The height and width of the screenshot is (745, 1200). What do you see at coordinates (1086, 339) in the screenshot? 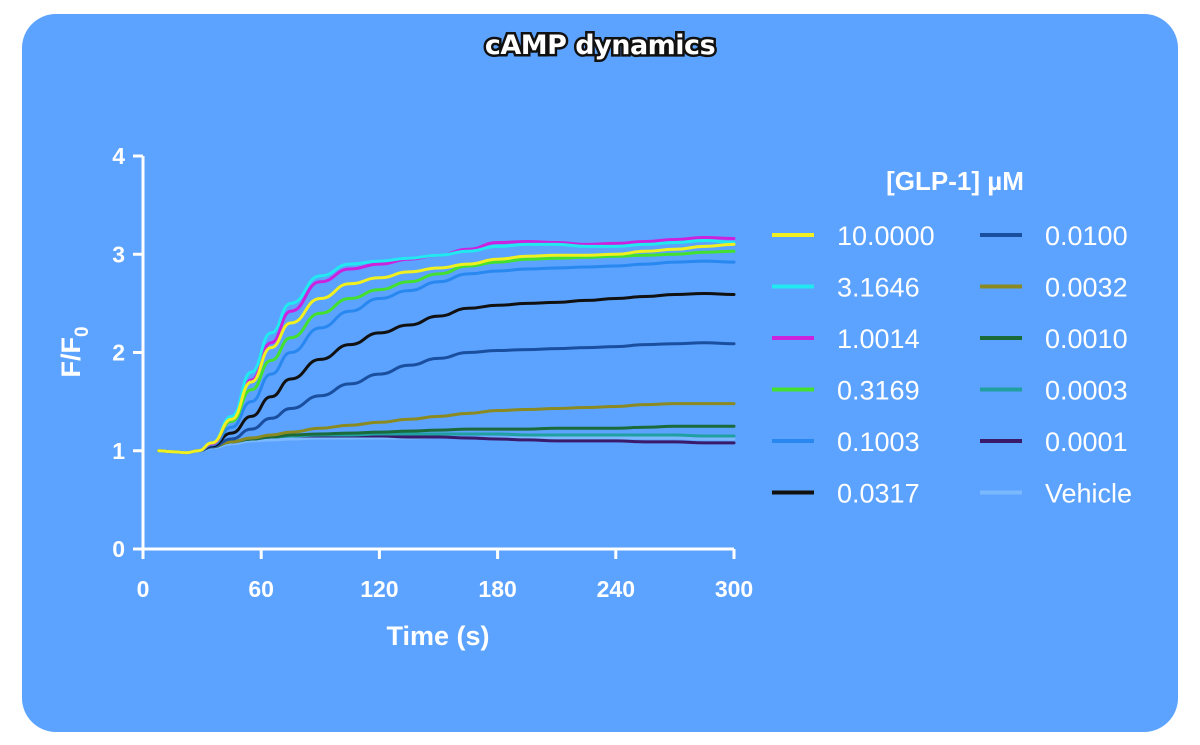
I see `legend-label: 0.0010` at bounding box center [1086, 339].